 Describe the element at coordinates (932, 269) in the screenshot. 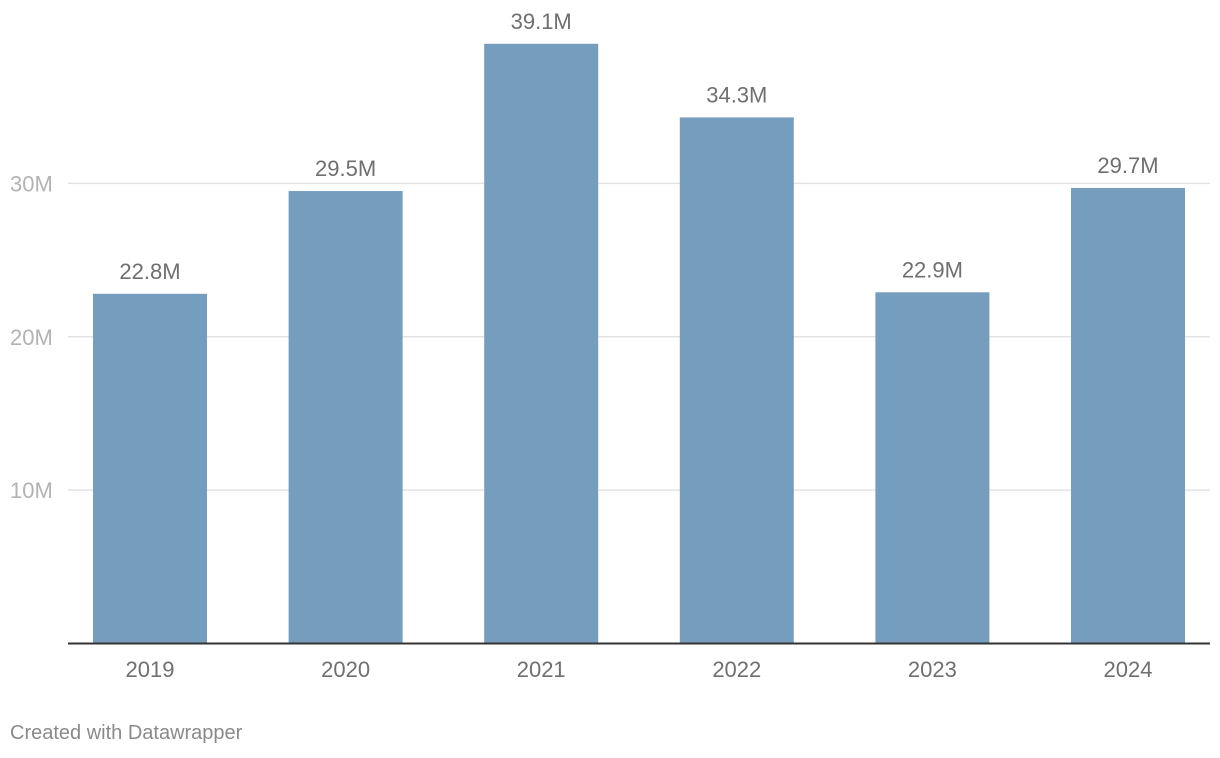

I see `bar-value-label: 22.9M` at that location.